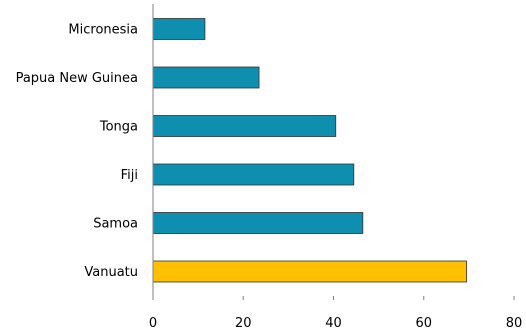  What do you see at coordinates (258, 223) in the screenshot?
I see `bar-samoa` at bounding box center [258, 223].